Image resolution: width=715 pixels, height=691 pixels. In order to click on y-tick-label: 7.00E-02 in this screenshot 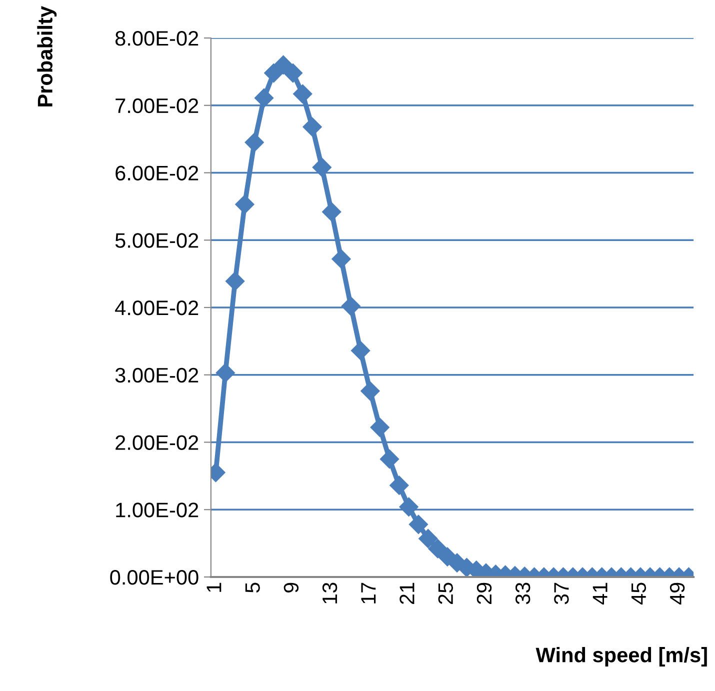, I will do `click(157, 106)`.